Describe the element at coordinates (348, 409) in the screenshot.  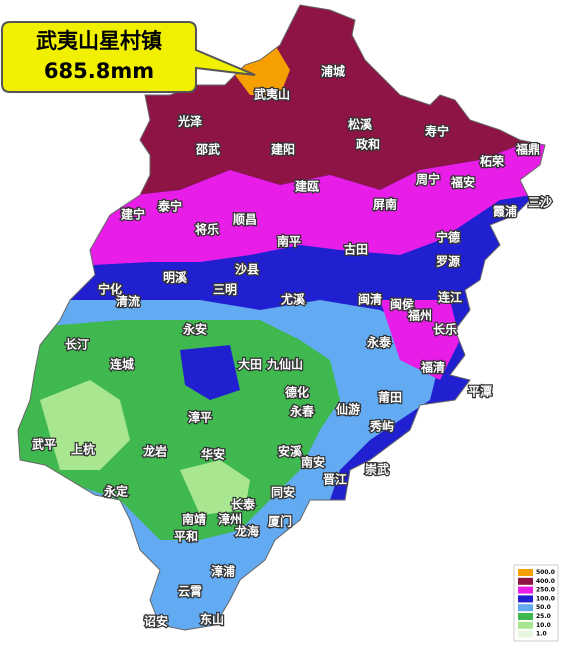
I see `place-label: 仙游` at that location.